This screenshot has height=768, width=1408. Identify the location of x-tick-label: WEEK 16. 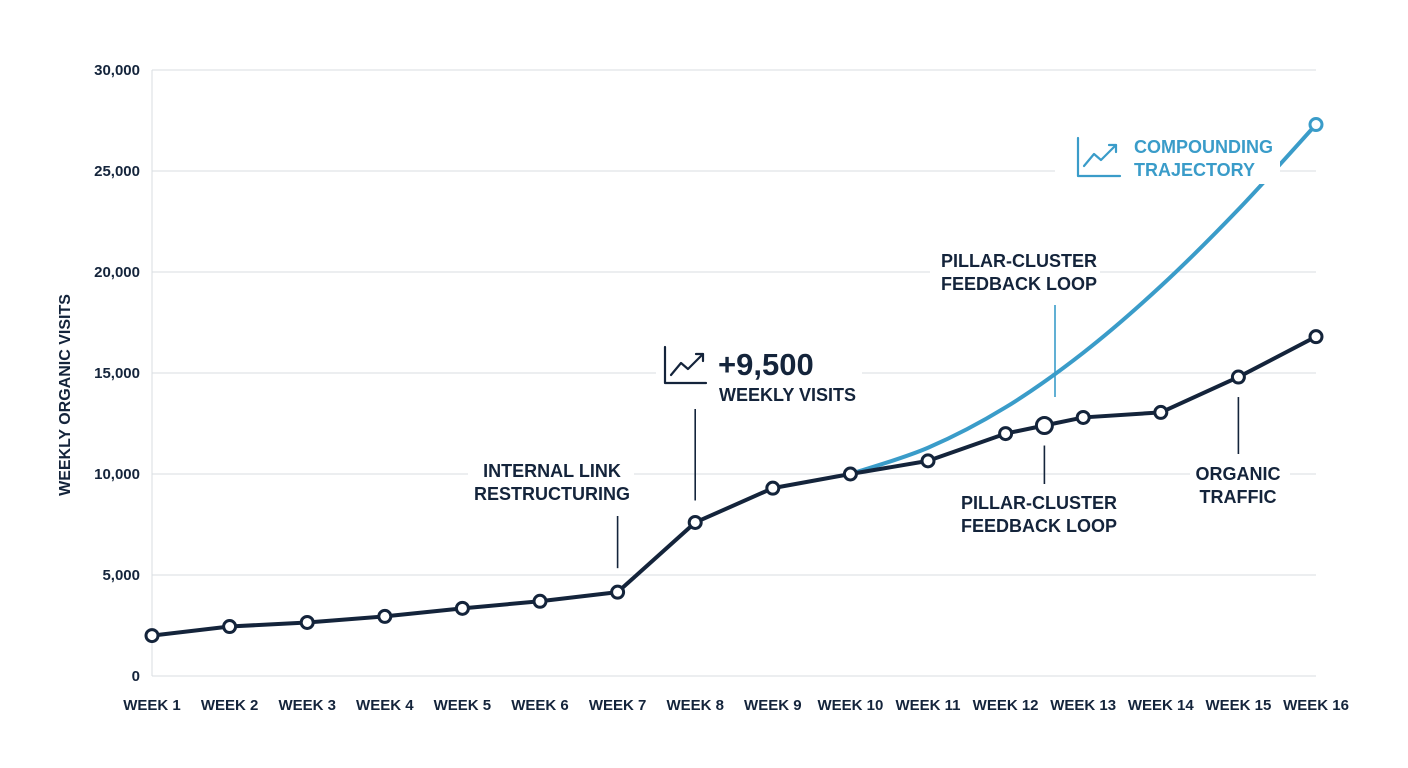
(1316, 705).